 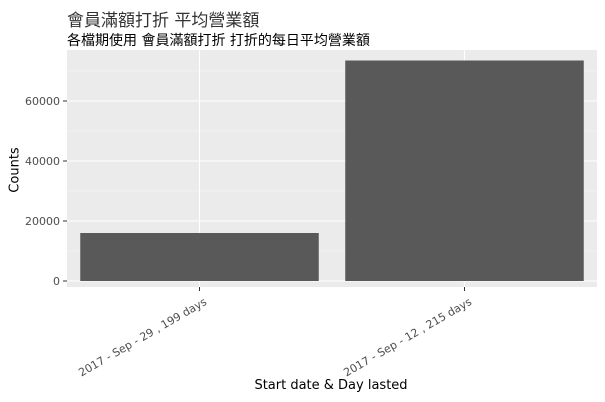 What do you see at coordinates (56, 281) in the screenshot?
I see `y-tick-label: 0` at bounding box center [56, 281].